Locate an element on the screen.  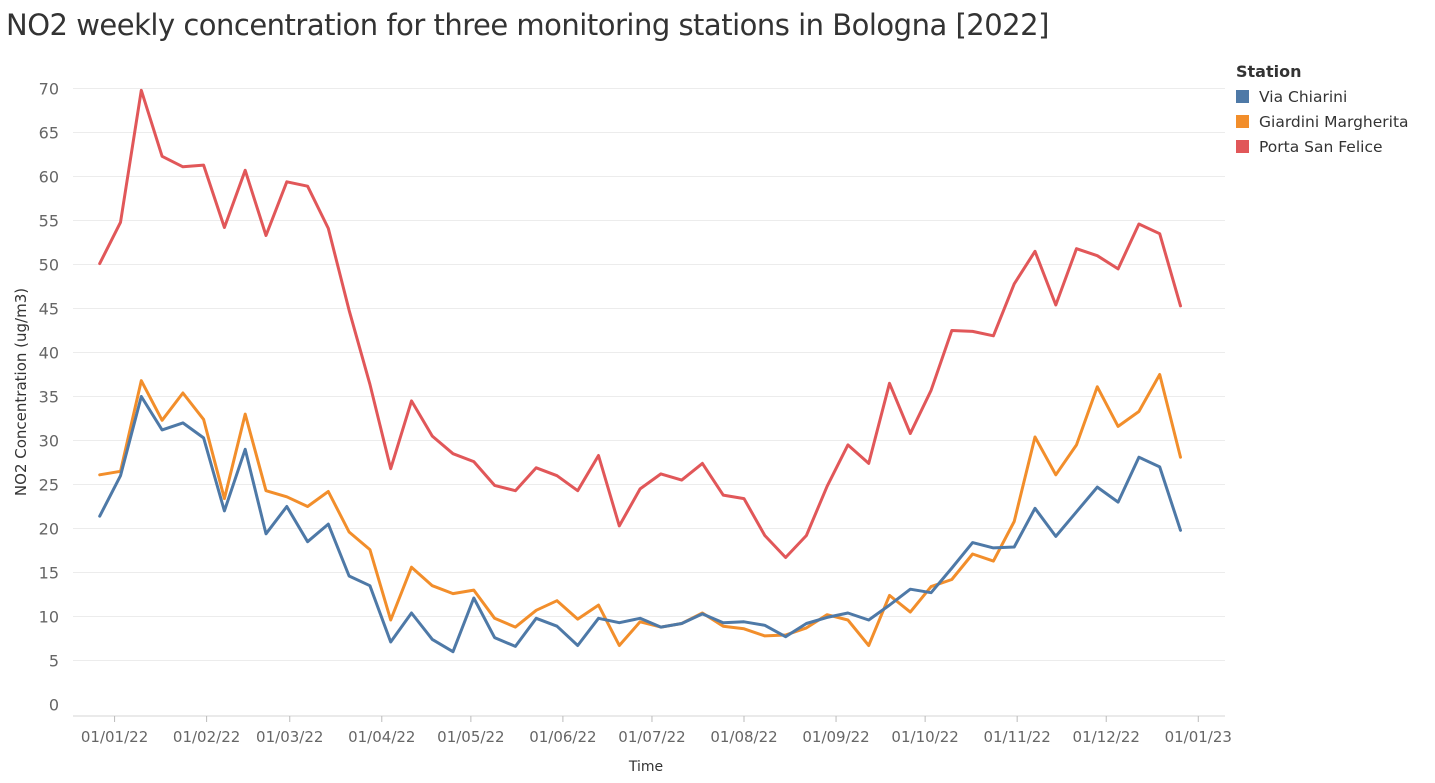
y-tick-label: 55 is located at coordinates (49, 221).